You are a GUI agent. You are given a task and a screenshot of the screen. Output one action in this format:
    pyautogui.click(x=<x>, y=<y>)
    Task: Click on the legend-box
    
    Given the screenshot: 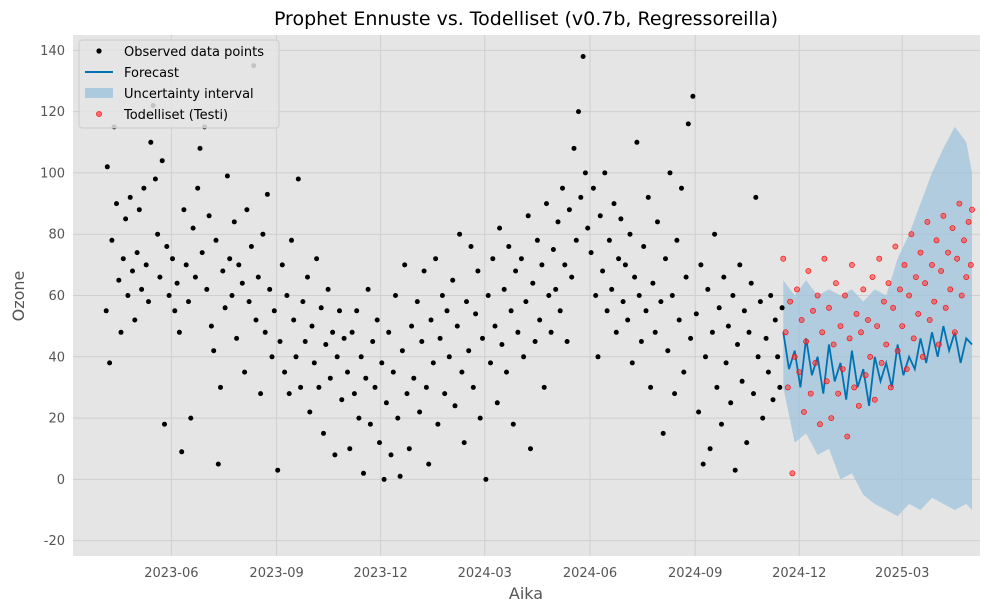 What is the action you would take?
    pyautogui.click(x=179, y=84)
    